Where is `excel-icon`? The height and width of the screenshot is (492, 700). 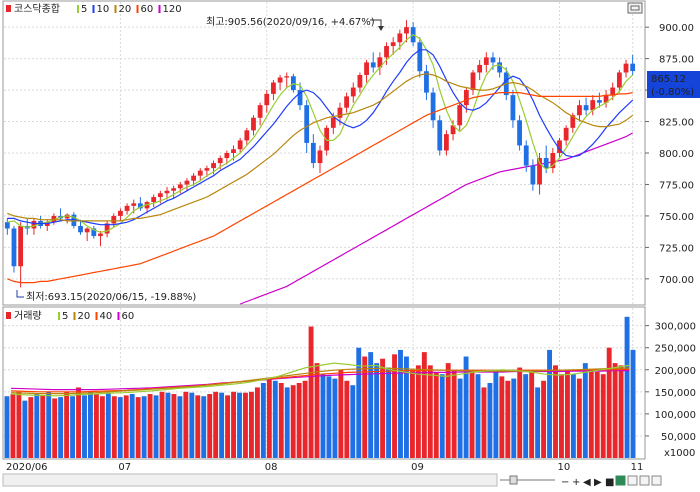 excel-icon is located at coordinates (620, 480).